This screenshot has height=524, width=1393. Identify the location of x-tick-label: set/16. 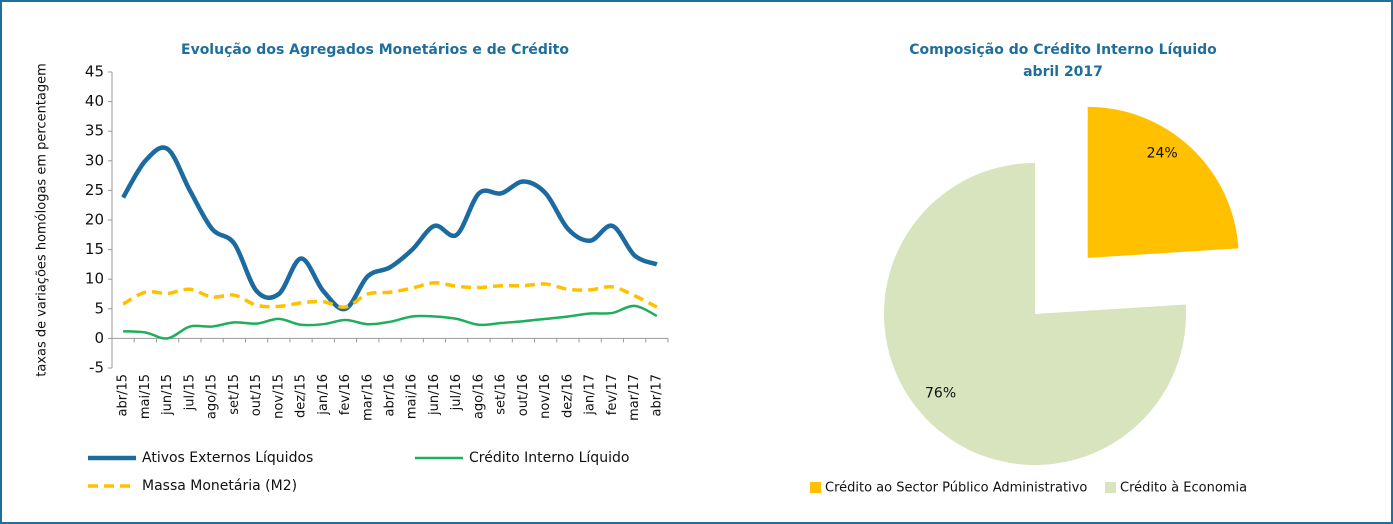
(501, 394).